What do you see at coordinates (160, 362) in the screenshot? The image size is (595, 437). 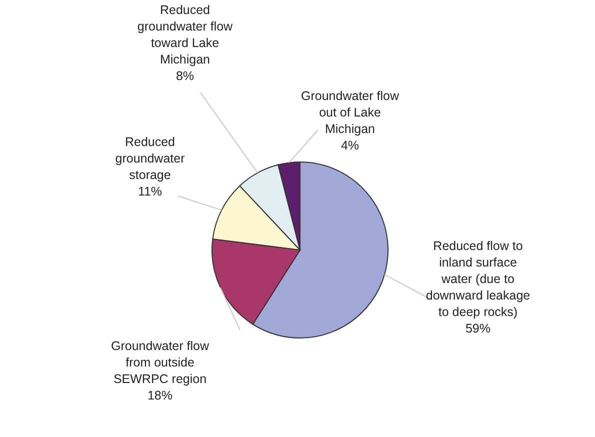 I see `slice-label: Groundwater flow from outside SEWRPC region` at bounding box center [160, 362].